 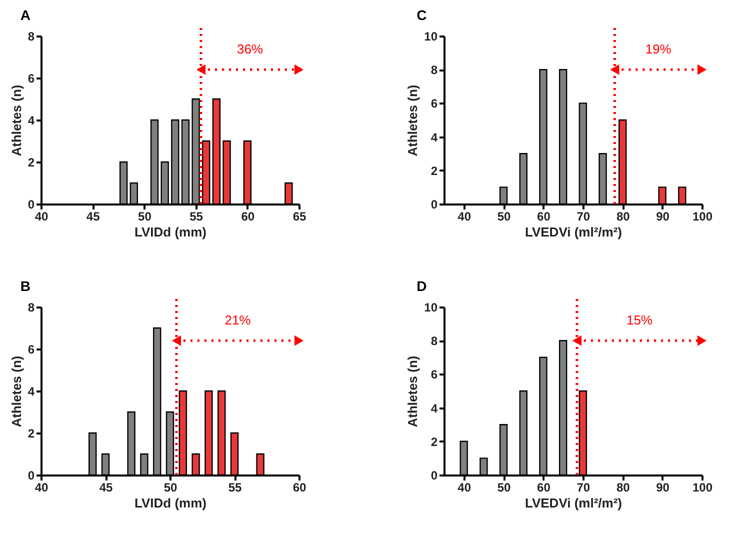 I want to click on annotation: 21%, so click(x=238, y=320).